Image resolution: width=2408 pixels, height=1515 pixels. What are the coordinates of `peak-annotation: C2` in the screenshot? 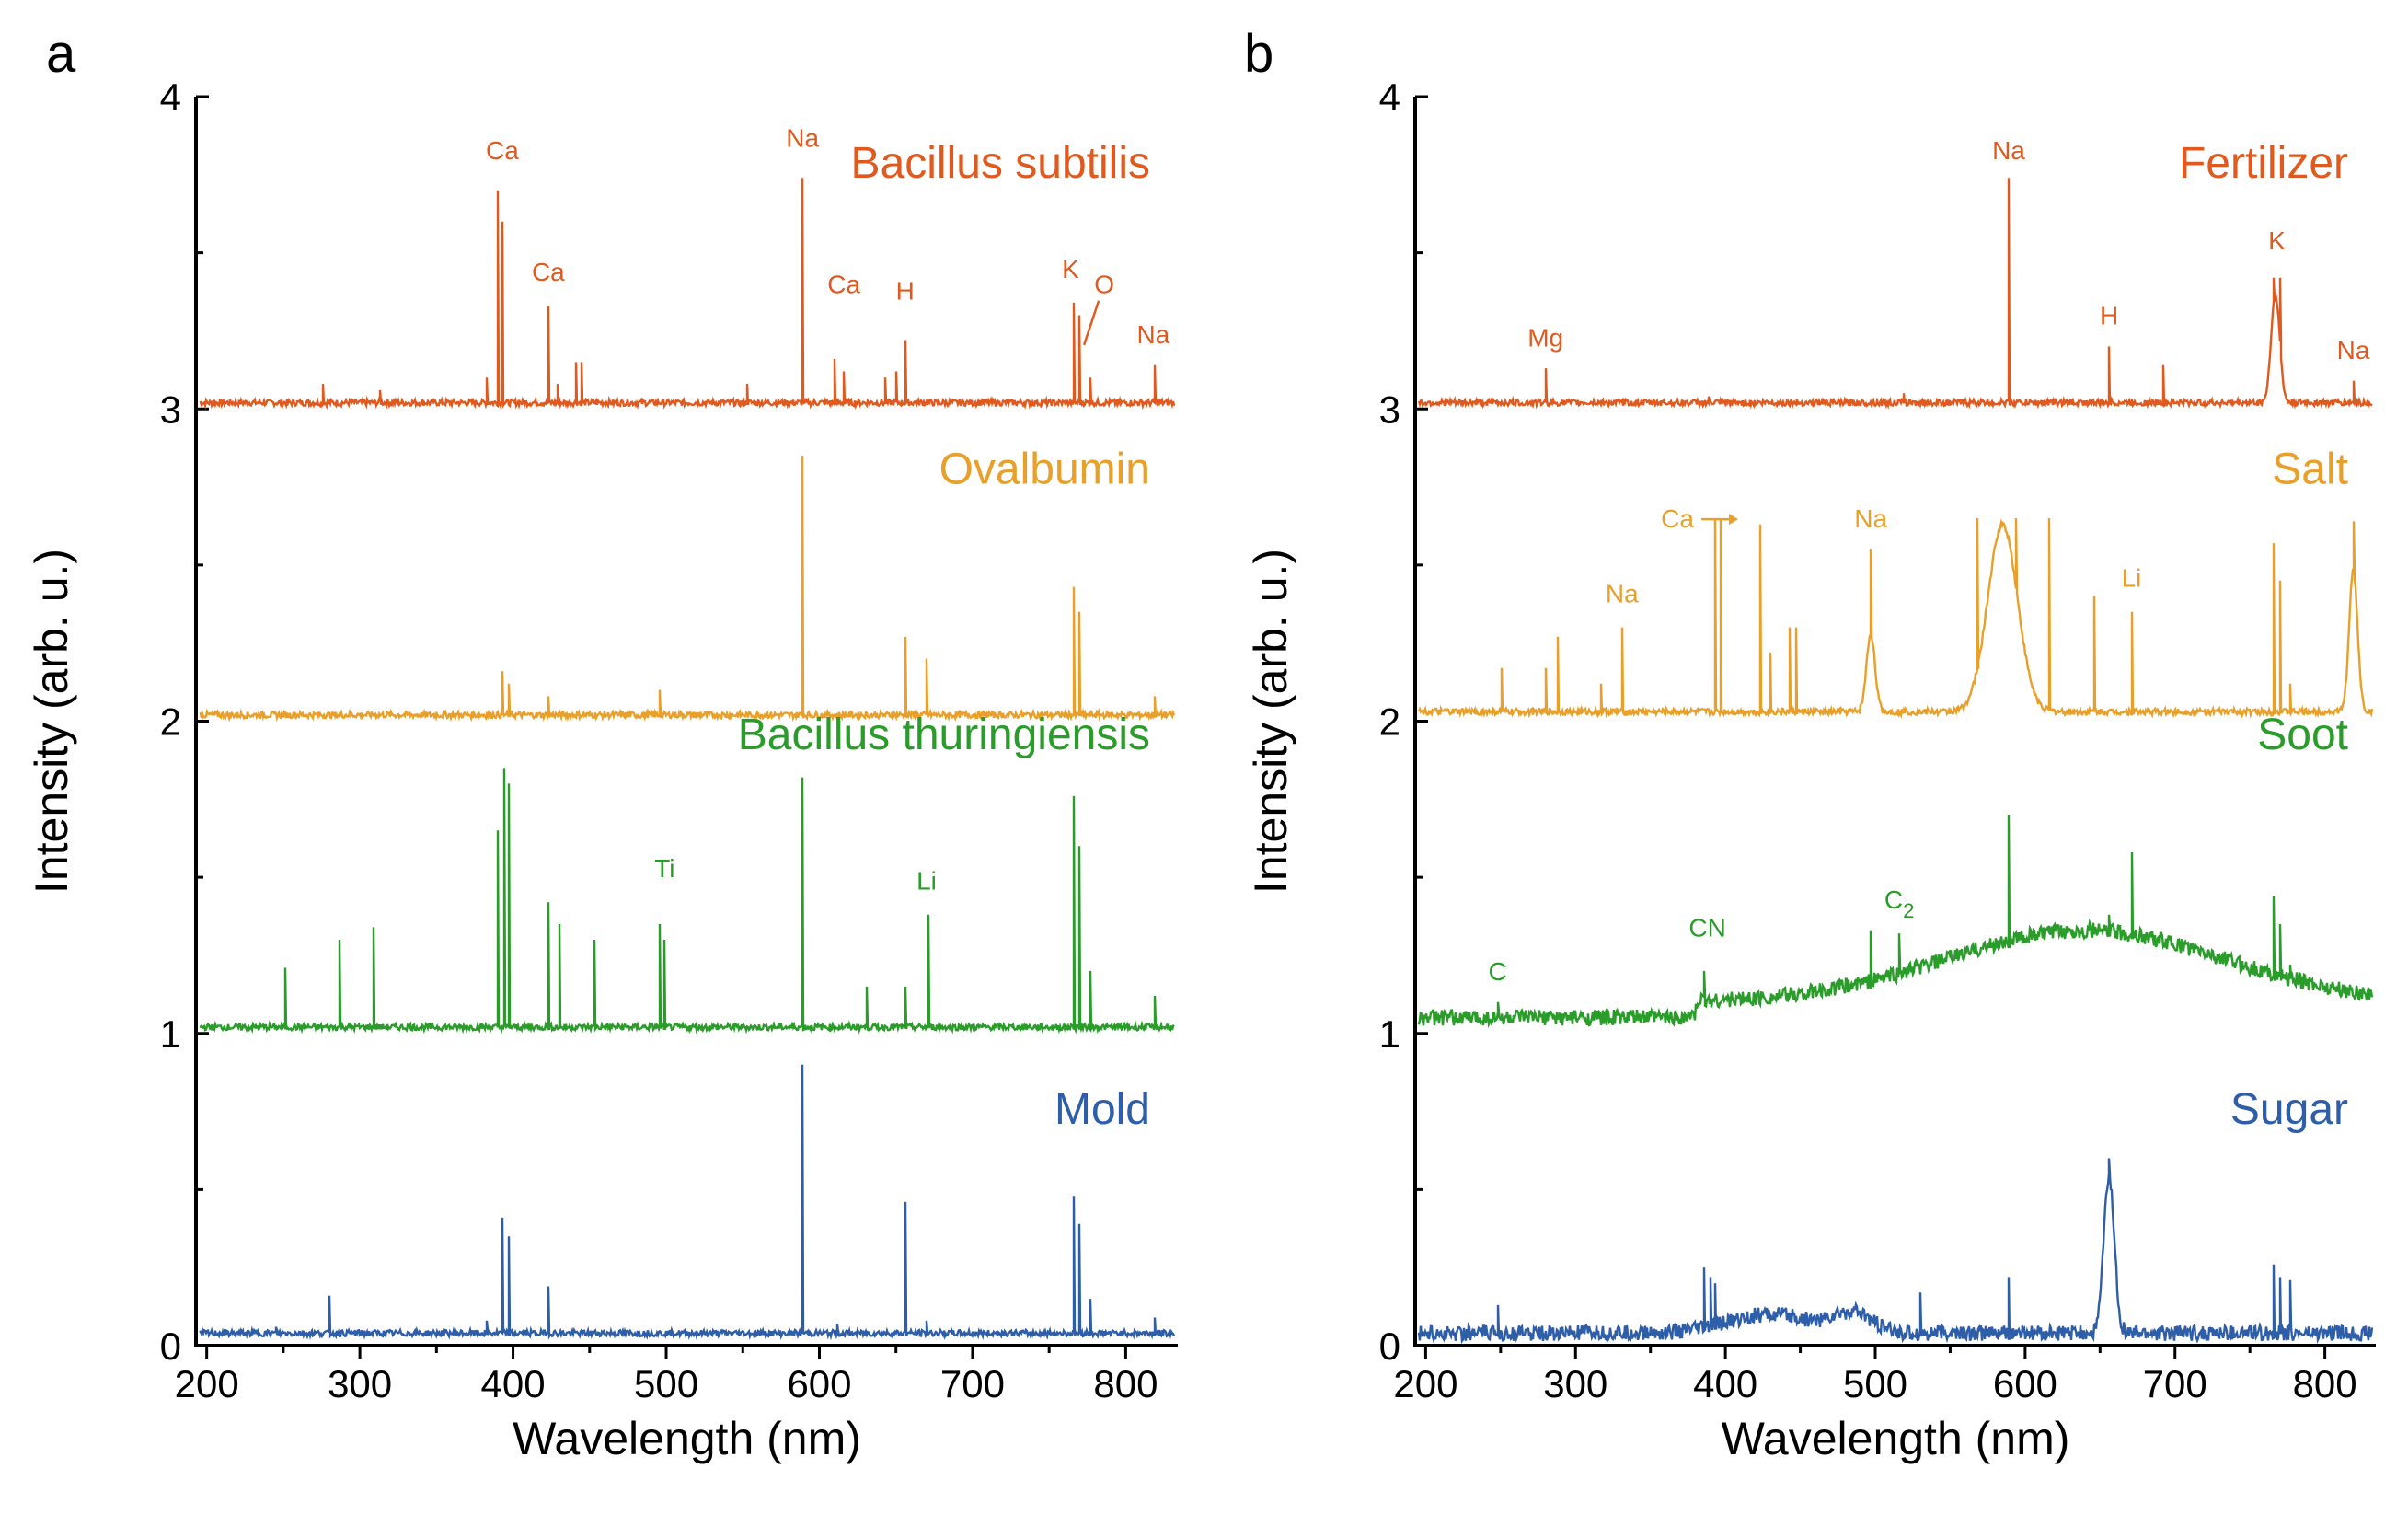 It's located at (1899, 903).